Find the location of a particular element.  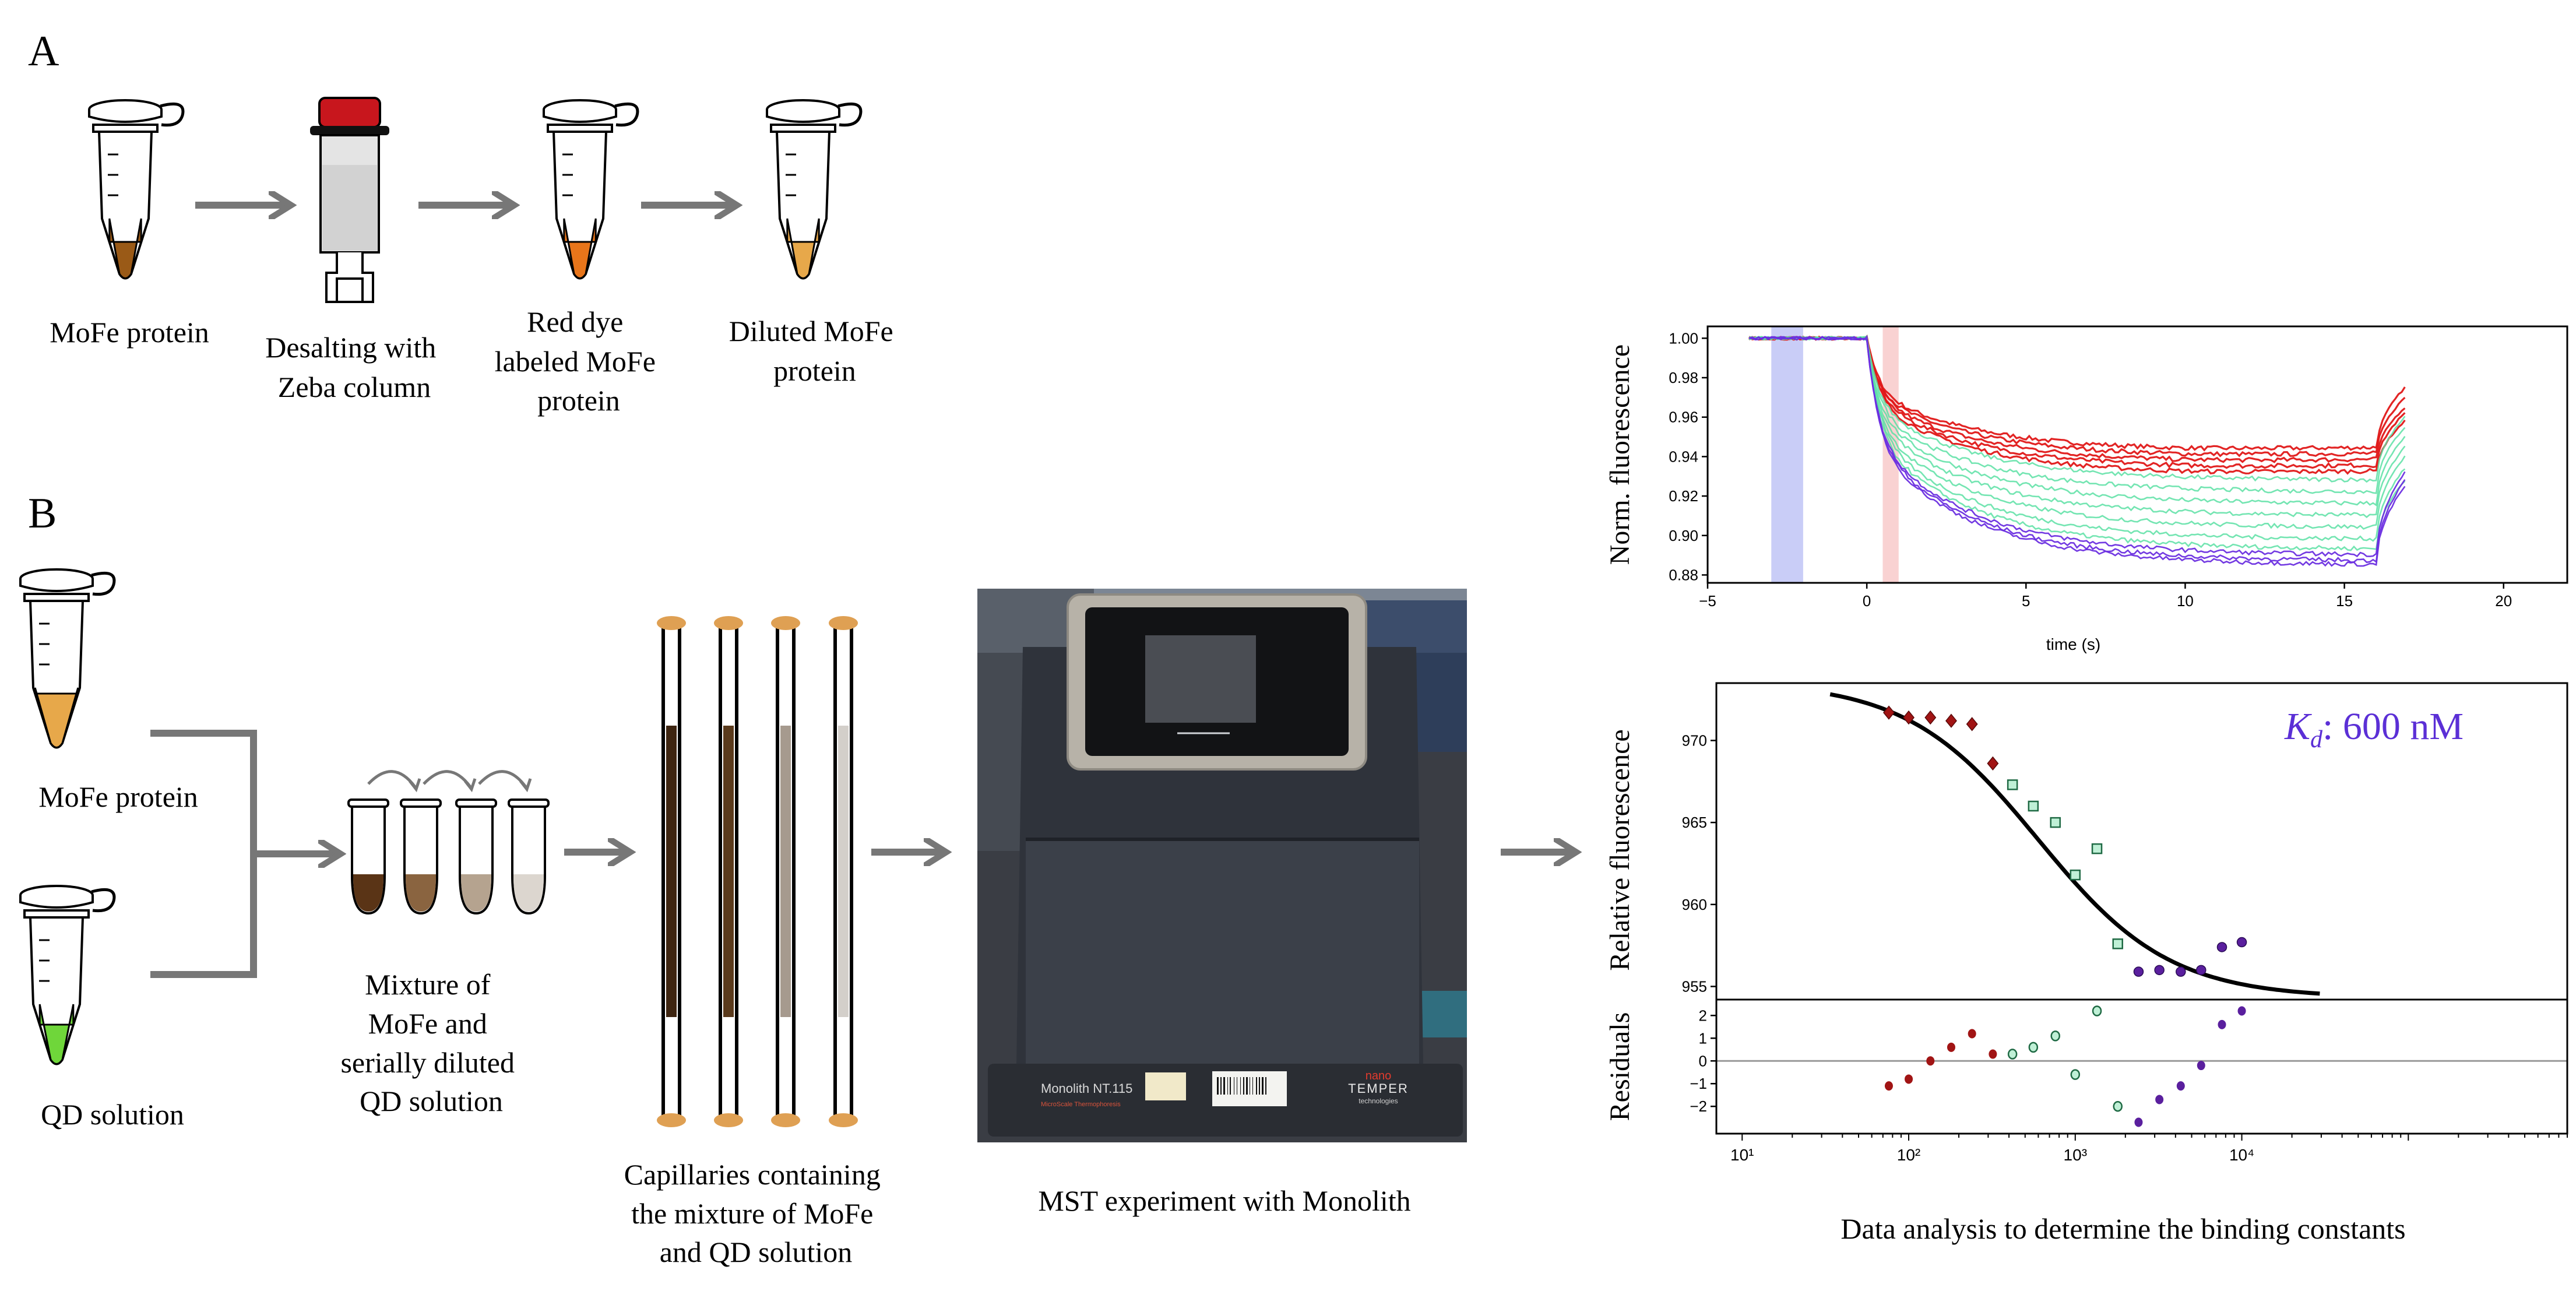

mst-label: MST experiment with Monolith is located at coordinates (1224, 1200).